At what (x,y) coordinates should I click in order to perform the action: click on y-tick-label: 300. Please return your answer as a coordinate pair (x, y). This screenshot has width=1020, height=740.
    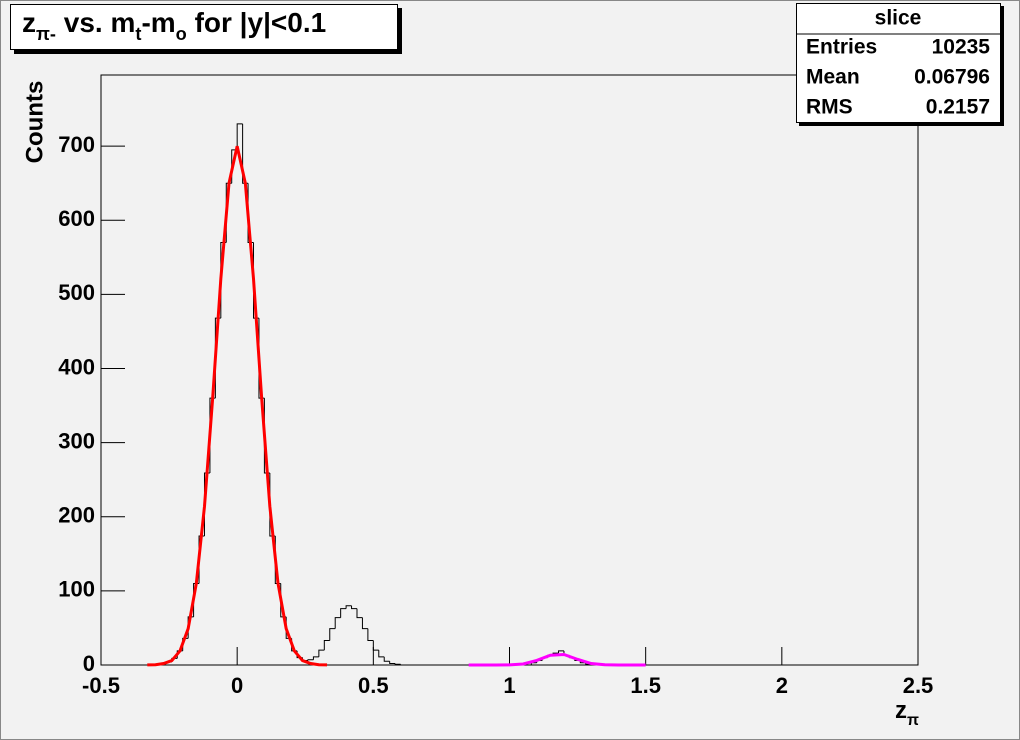
    Looking at the image, I should click on (76, 440).